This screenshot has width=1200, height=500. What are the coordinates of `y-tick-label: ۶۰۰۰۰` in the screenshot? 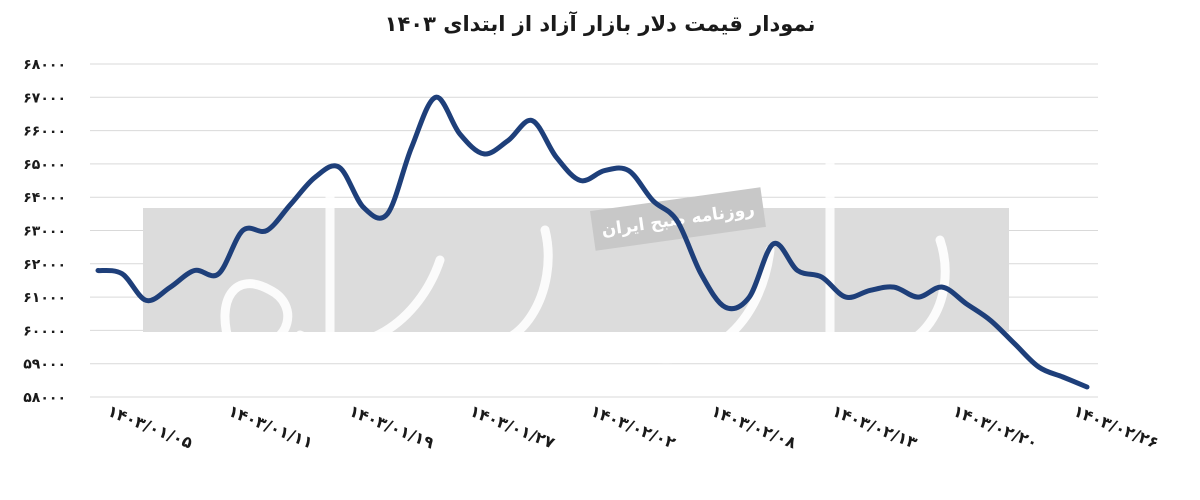 It's located at (44, 331).